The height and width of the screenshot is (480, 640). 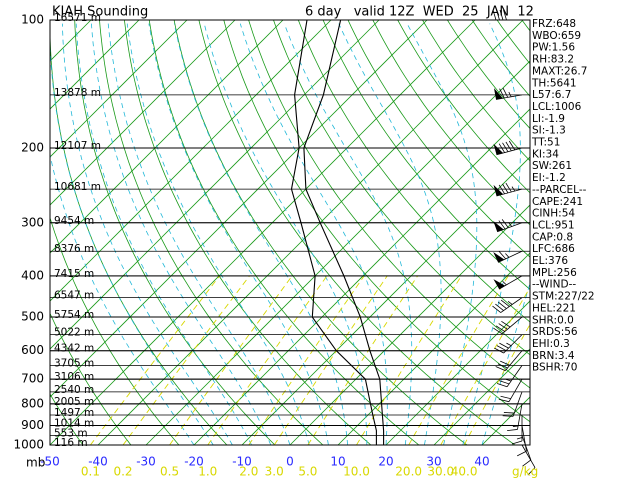 What do you see at coordinates (557, 202) in the screenshot?
I see `index-text: CAPE:241` at bounding box center [557, 202].